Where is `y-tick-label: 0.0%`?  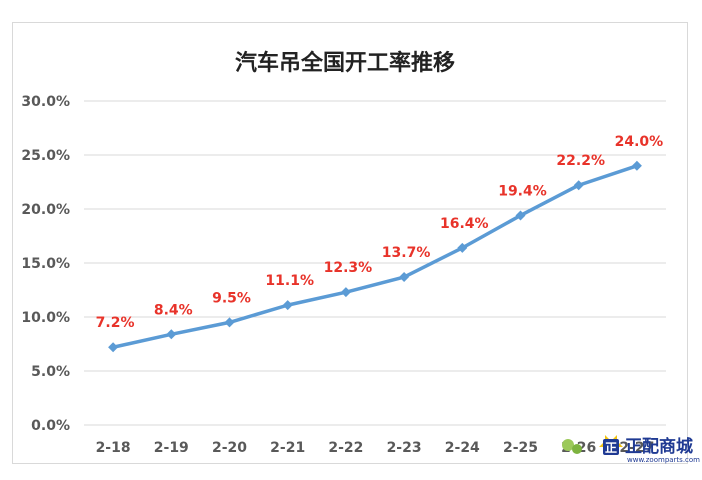 y-tick-label: 0.0% is located at coordinates (50, 426).